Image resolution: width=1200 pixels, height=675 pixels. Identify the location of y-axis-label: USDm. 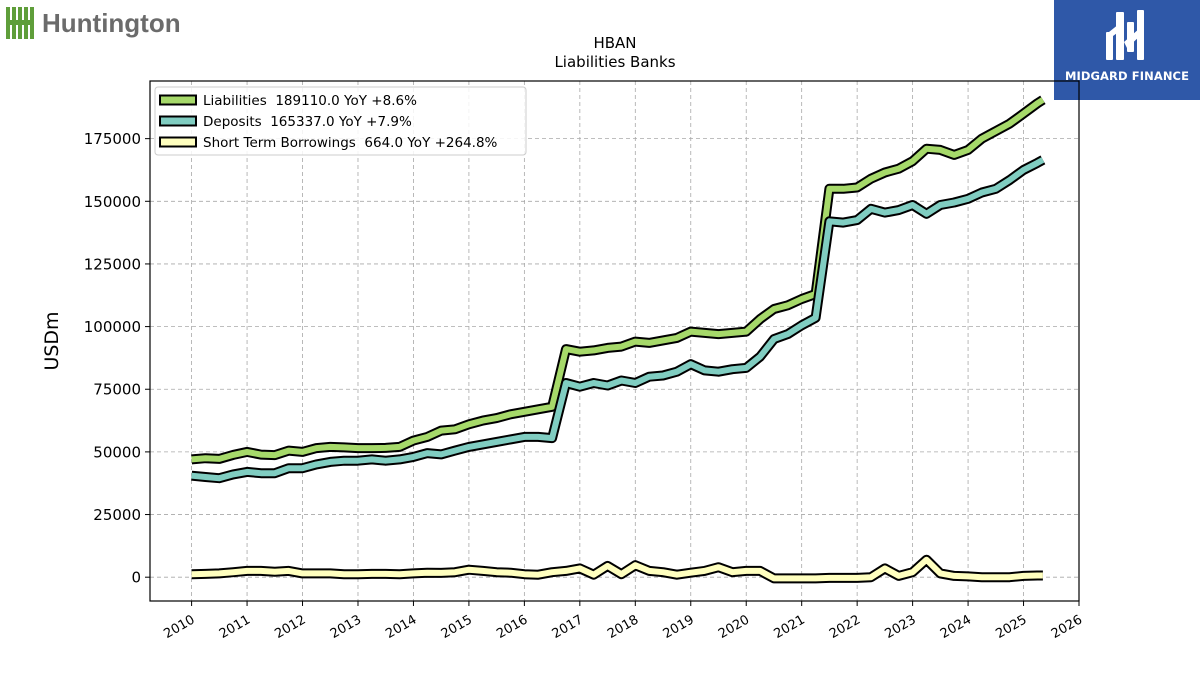
(52, 340).